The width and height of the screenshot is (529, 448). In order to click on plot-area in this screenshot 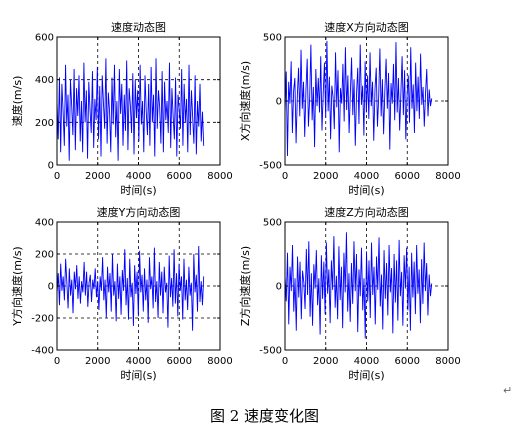, I will do `click(138, 101)`.